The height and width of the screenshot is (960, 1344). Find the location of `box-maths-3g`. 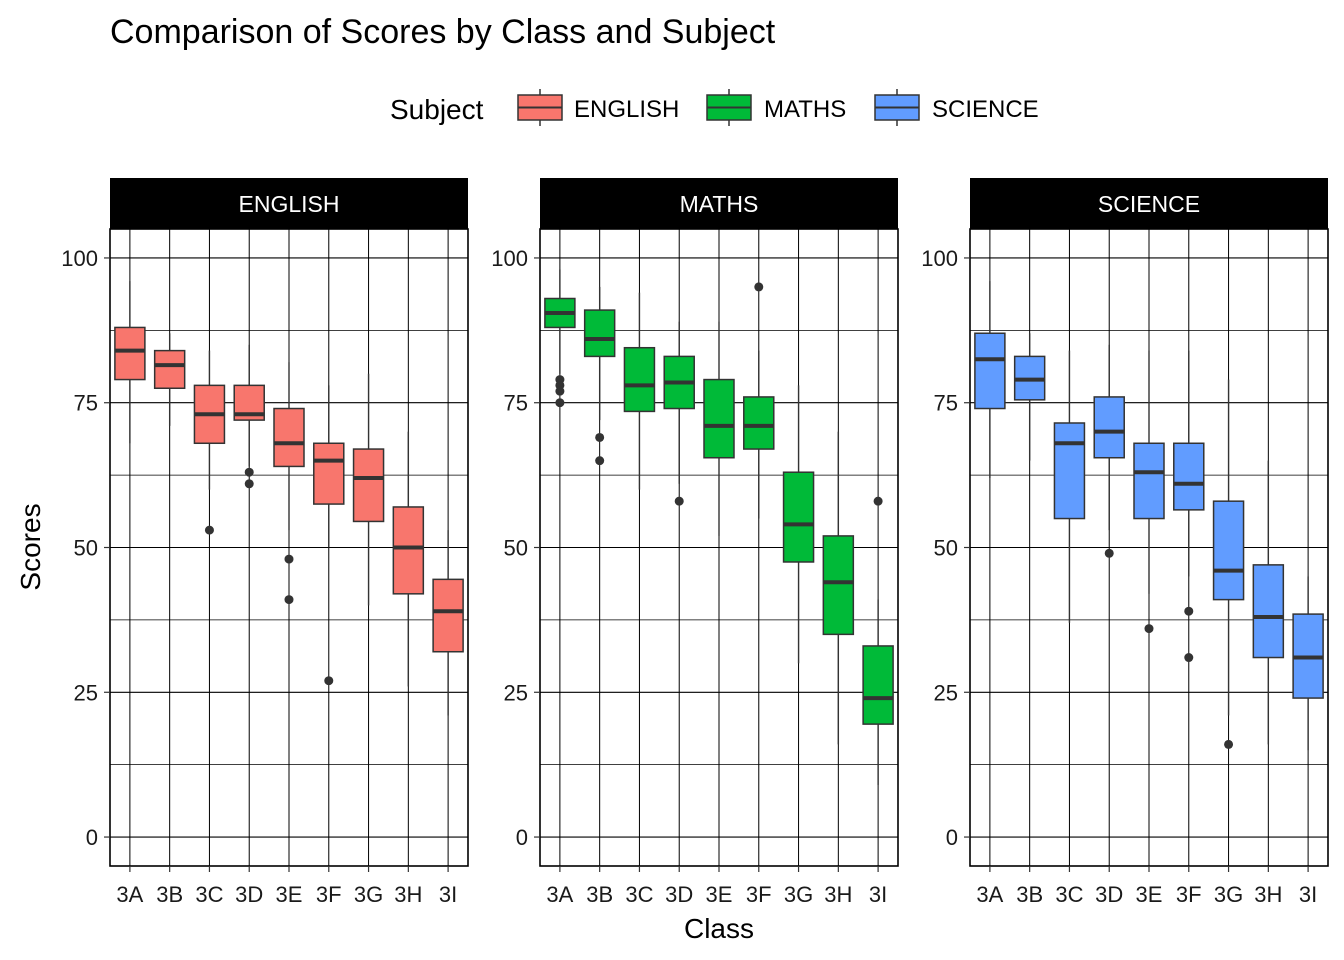

box-maths-3g is located at coordinates (798, 524).